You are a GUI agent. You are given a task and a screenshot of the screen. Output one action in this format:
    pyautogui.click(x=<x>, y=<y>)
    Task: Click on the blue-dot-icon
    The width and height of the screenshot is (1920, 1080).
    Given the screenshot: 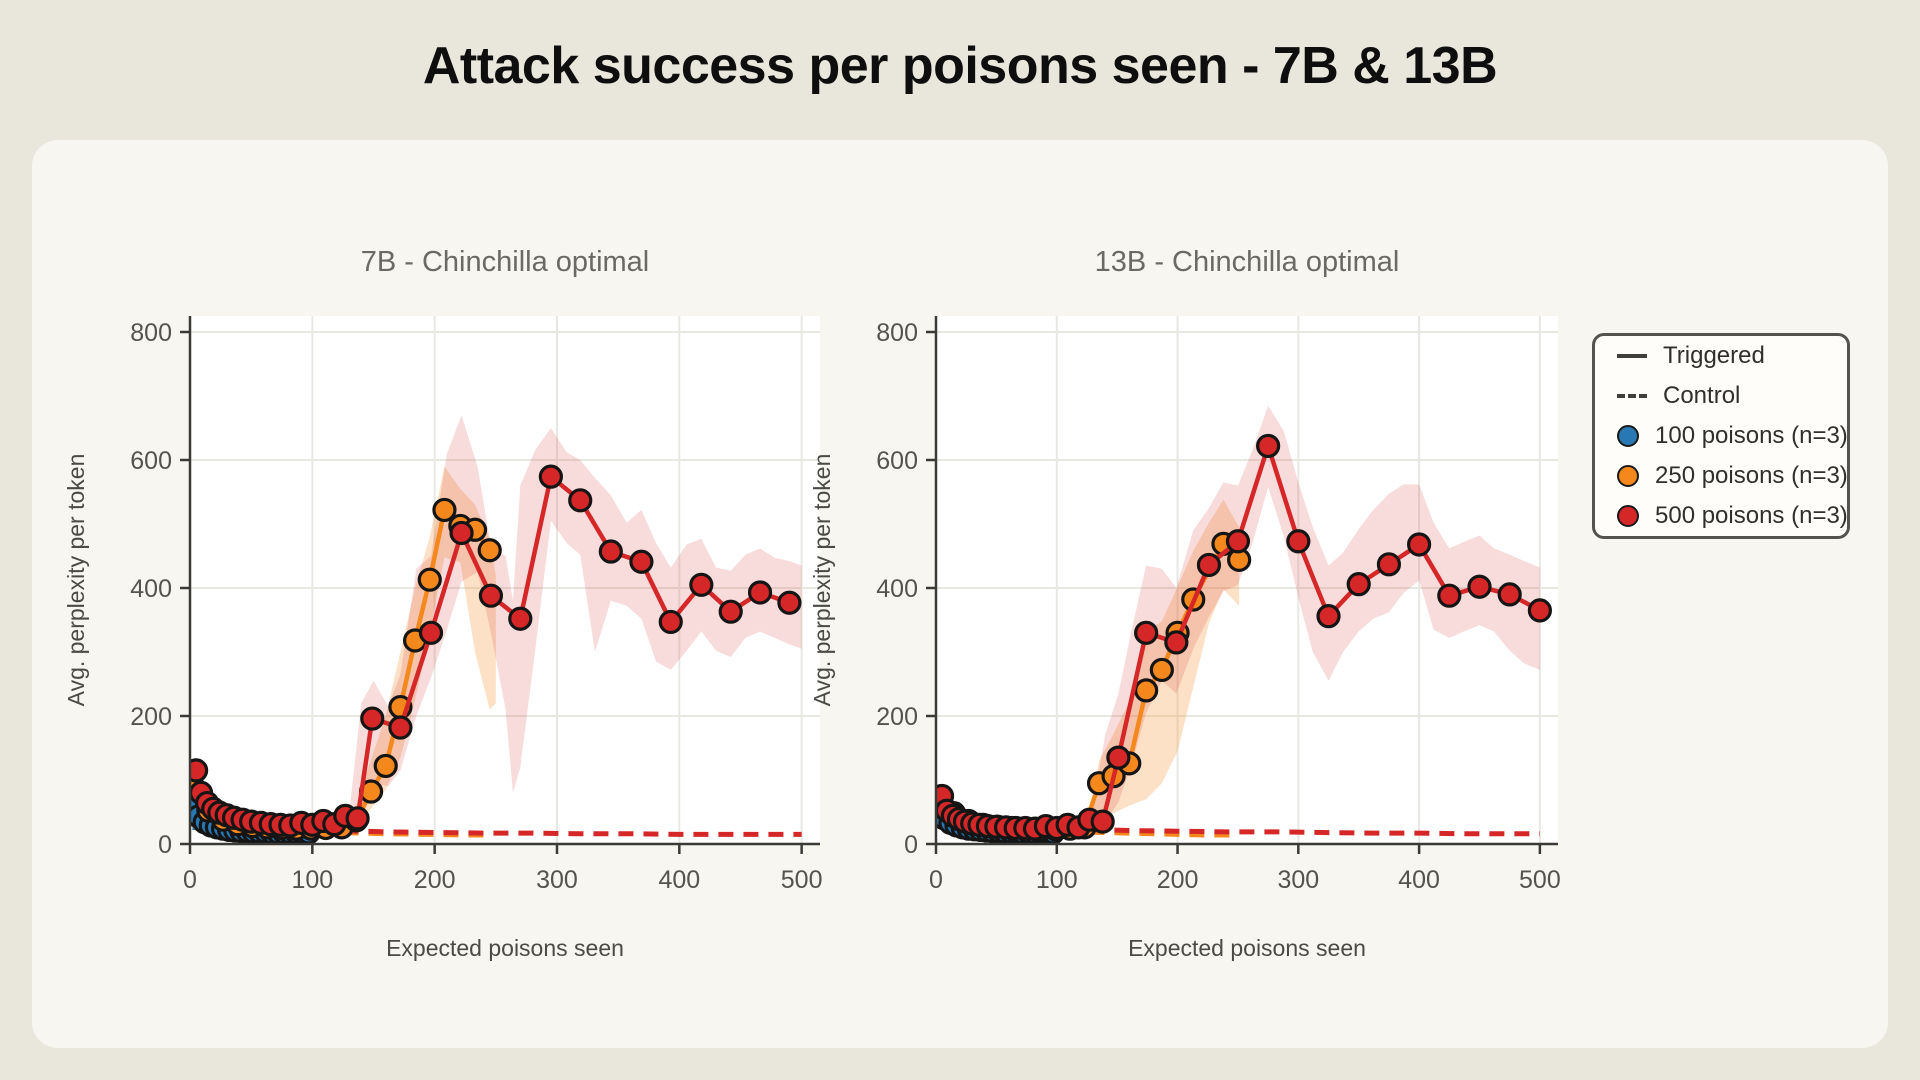 What is the action you would take?
    pyautogui.click(x=1628, y=436)
    